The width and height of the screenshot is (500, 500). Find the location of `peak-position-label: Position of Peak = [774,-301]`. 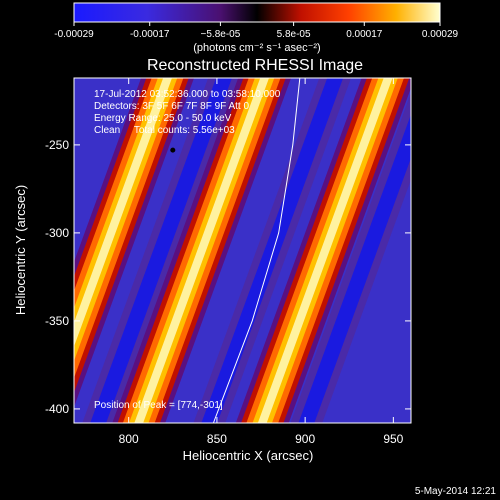

peak-position-label: Position of Peak = [774,-301] is located at coordinates (158, 405).